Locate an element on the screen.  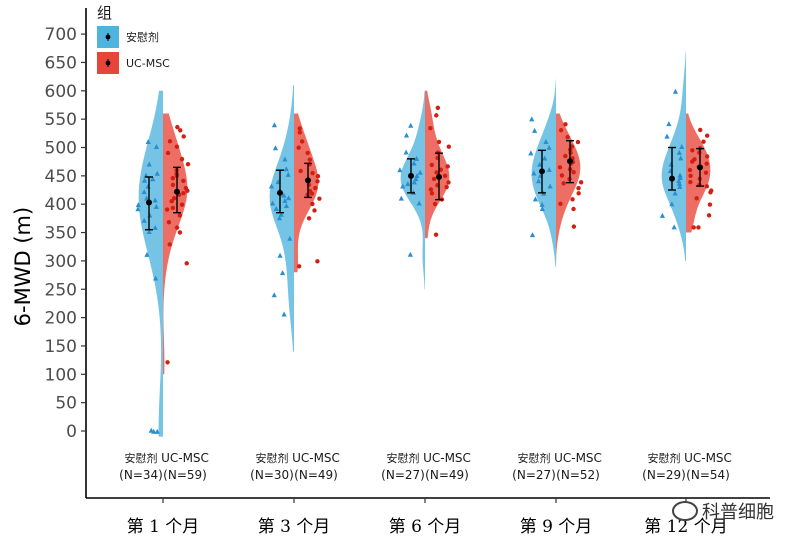
wechat-icon is located at coordinates (685, 511).